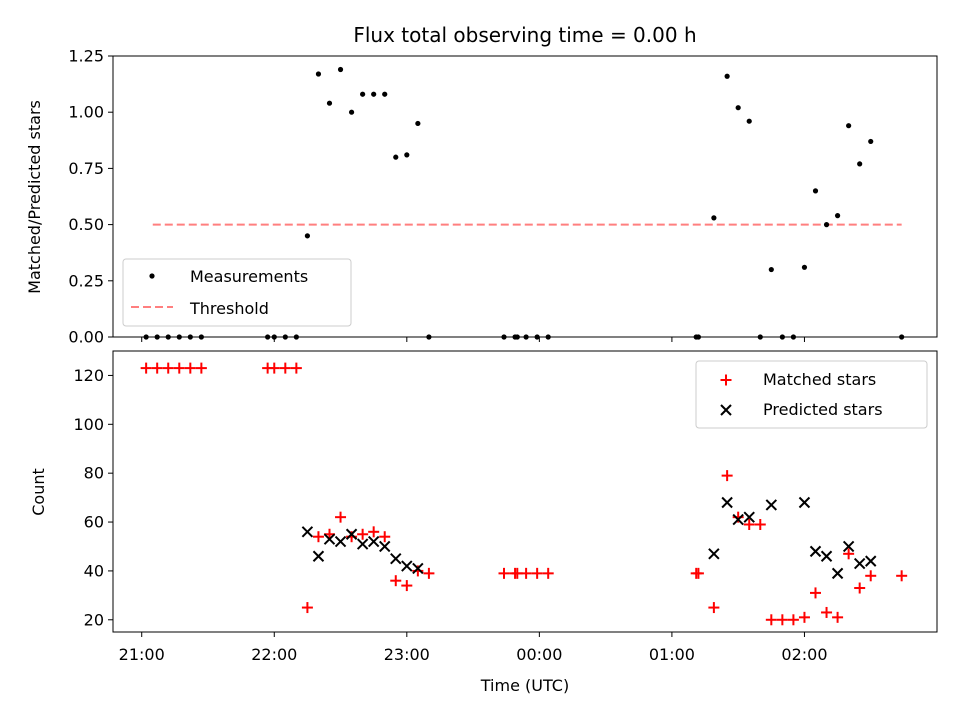 The image size is (960, 720). I want to click on legend-threshold-label: Threshold, so click(229, 308).